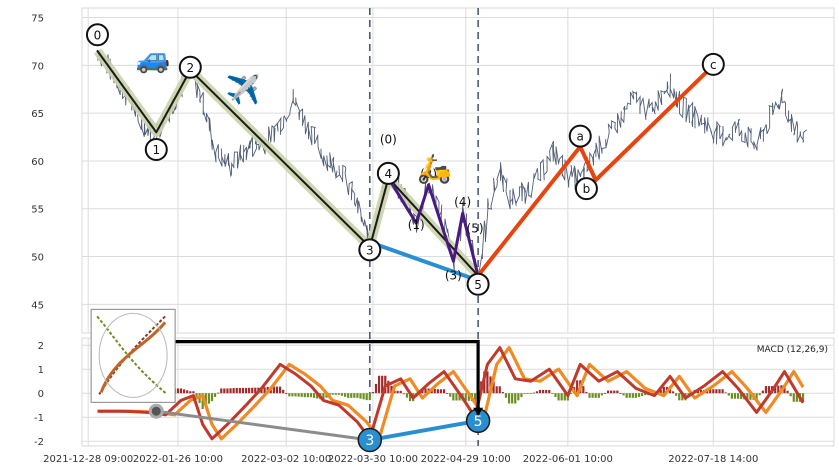  Describe the element at coordinates (37, 210) in the screenshot. I see `price-y-tick-label: 55` at that location.